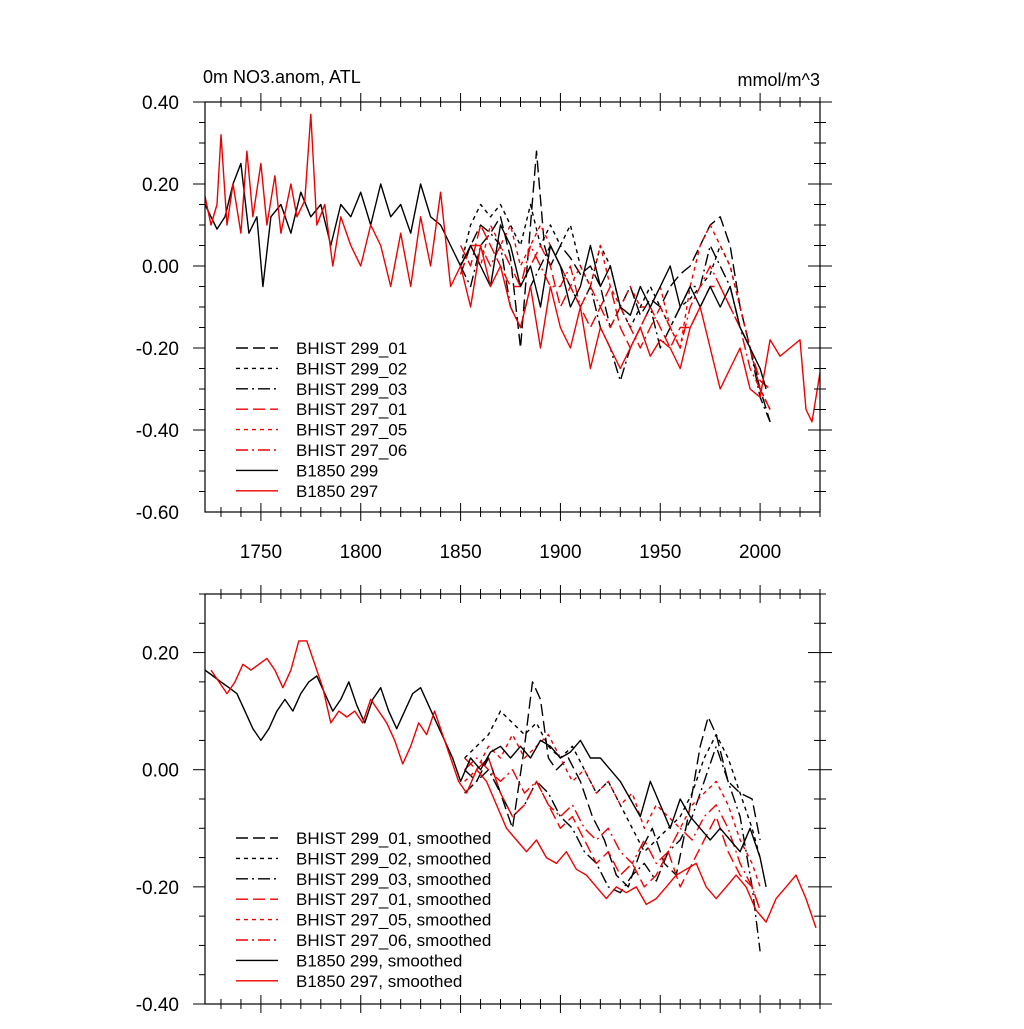 The height and width of the screenshot is (1029, 1024). Describe the element at coordinates (261, 552) in the screenshot. I see `x-tick-label: 1750` at that location.